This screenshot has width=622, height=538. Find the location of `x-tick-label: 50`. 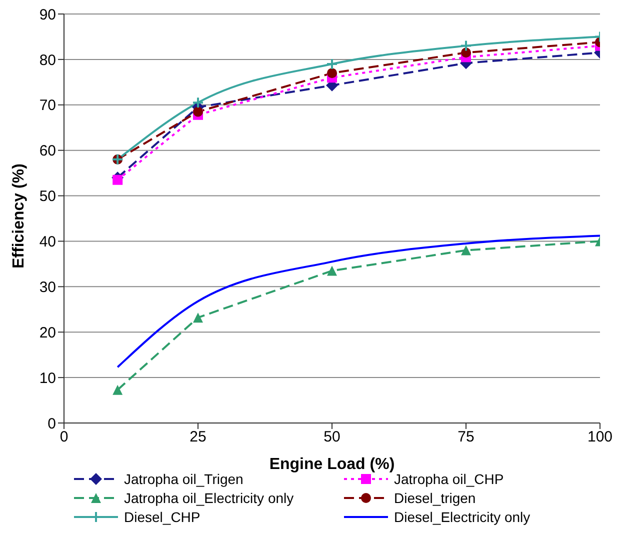

x-tick-label: 50 is located at coordinates (332, 437).